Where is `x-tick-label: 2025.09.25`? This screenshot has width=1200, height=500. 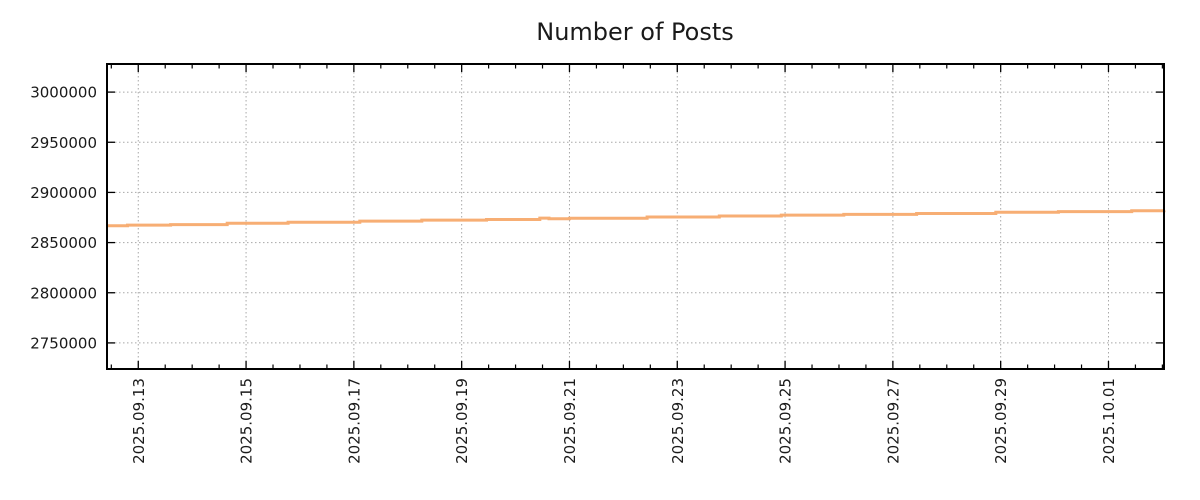
x-tick-label: 2025.09.25 is located at coordinates (786, 421).